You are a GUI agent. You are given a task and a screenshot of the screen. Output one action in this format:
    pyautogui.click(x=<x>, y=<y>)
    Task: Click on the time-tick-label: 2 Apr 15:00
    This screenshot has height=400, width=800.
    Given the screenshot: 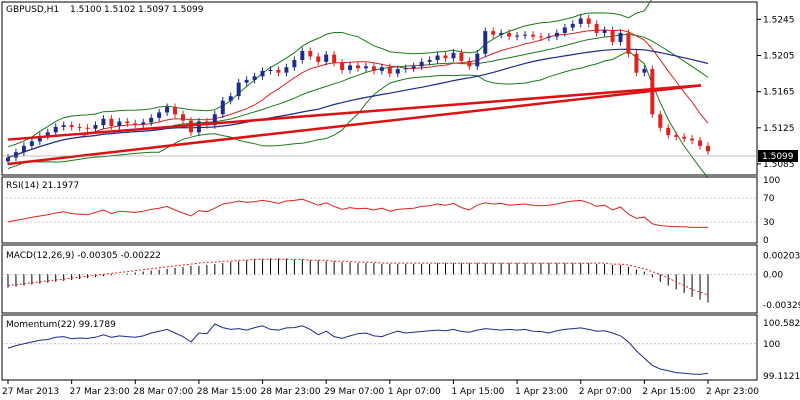 What is the action you would take?
    pyautogui.click(x=668, y=392)
    